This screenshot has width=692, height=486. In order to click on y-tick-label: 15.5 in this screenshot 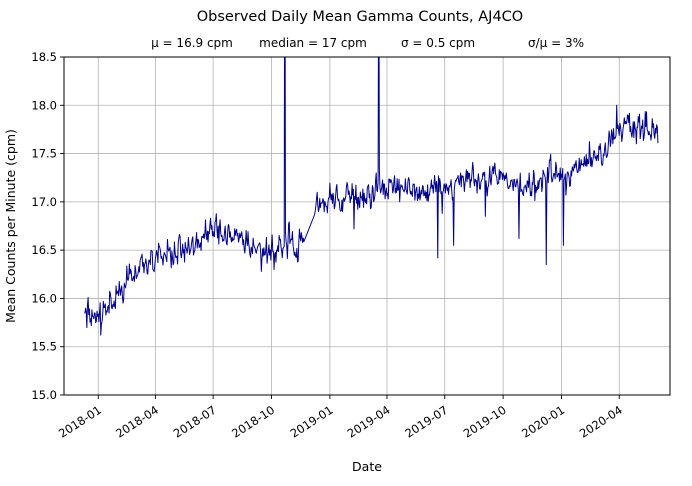, I will do `click(44, 347)`.